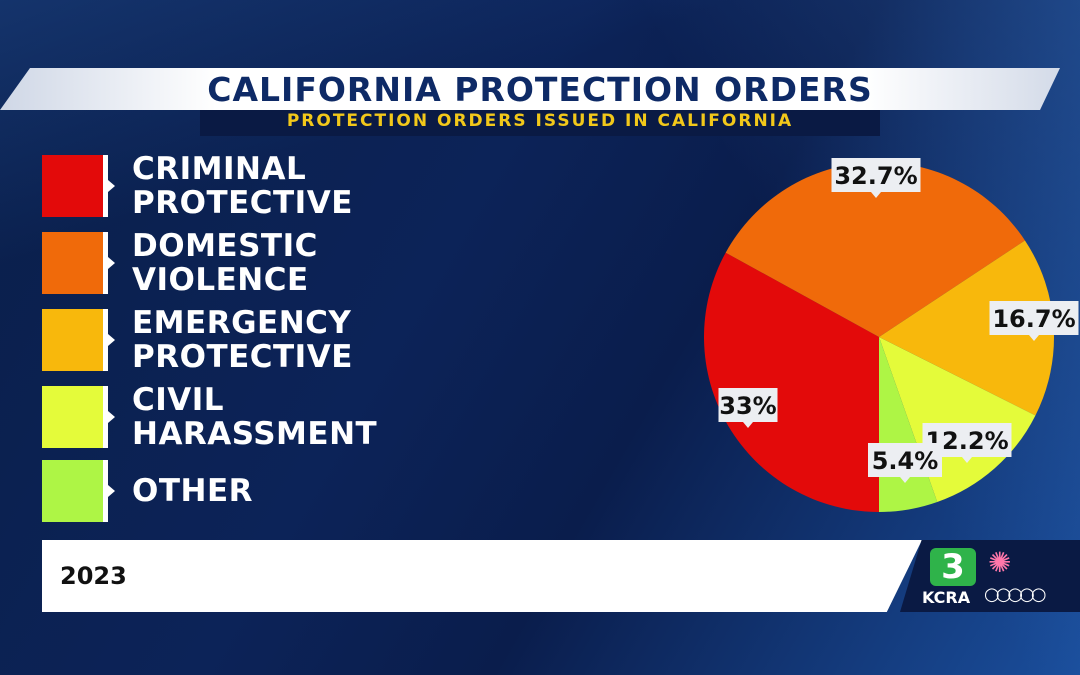 This screenshot has width=1080, height=675. I want to click on data-label-text: 33%, so click(747, 406).